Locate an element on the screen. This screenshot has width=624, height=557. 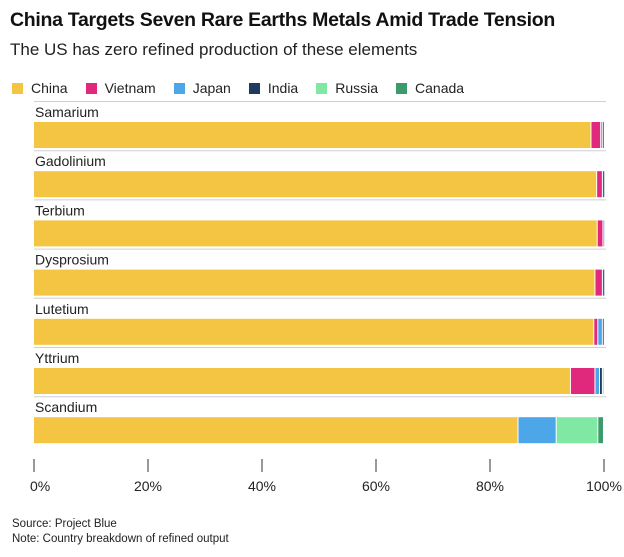
x-tick-label: 20% is located at coordinates (148, 486).